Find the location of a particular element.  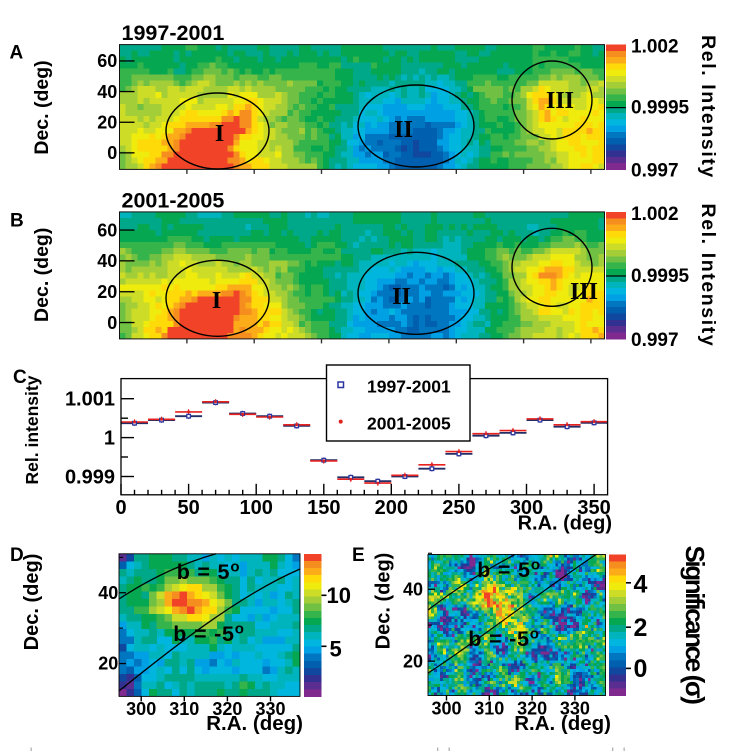

svg-text: C is located at coordinates (20, 377).